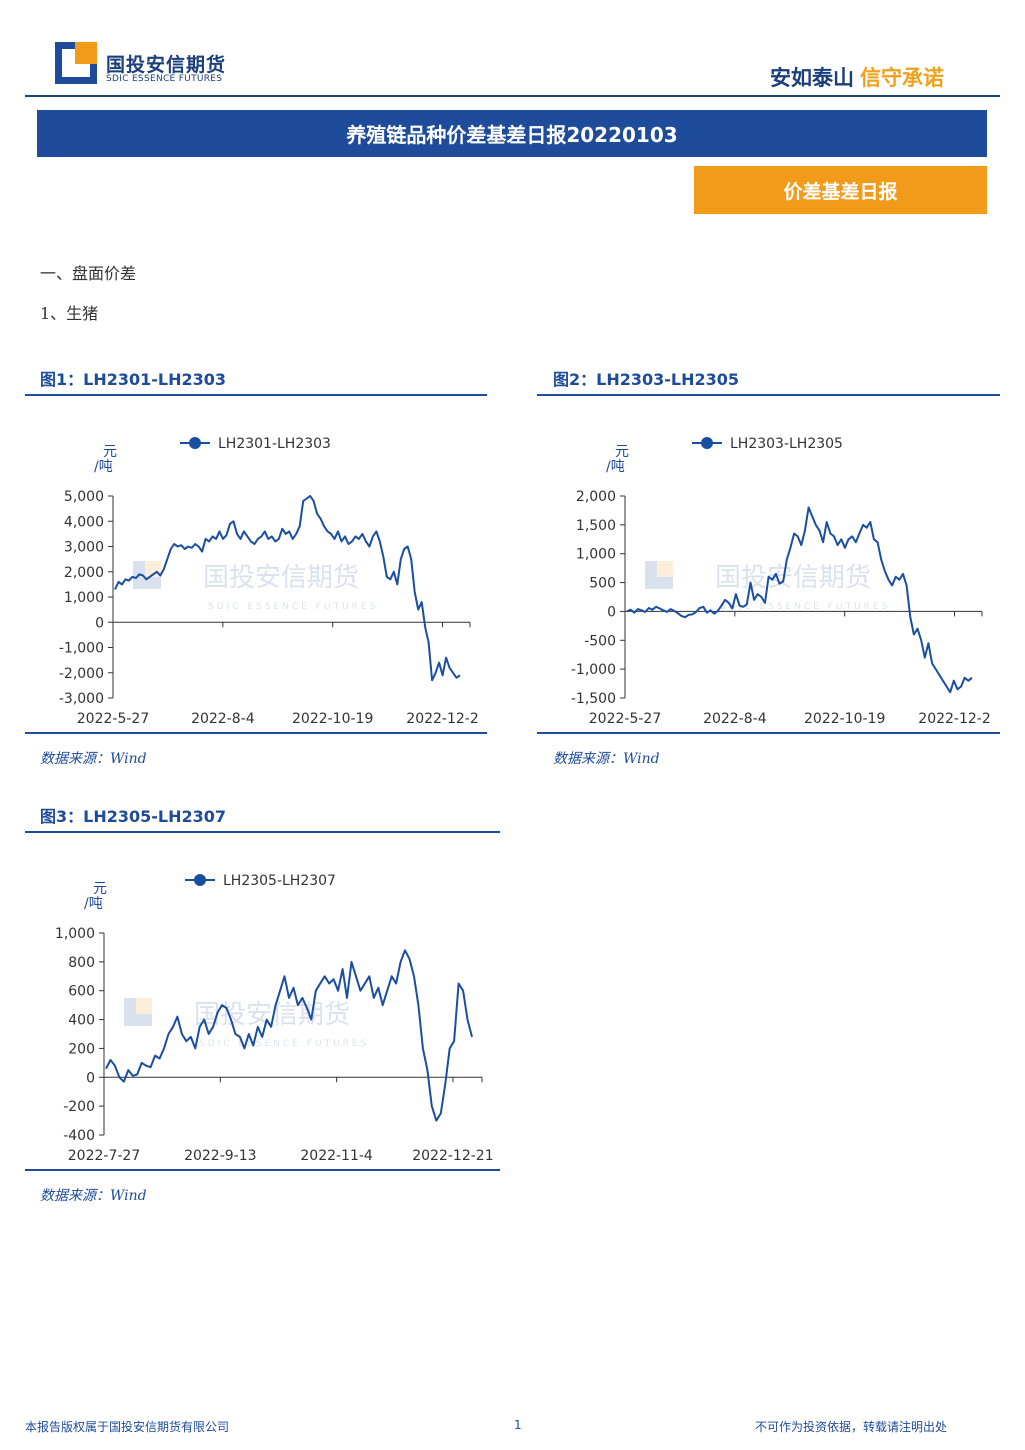  What do you see at coordinates (104, 1156) in the screenshot?
I see `x-tick-label: 2022-7-27` at bounding box center [104, 1156].